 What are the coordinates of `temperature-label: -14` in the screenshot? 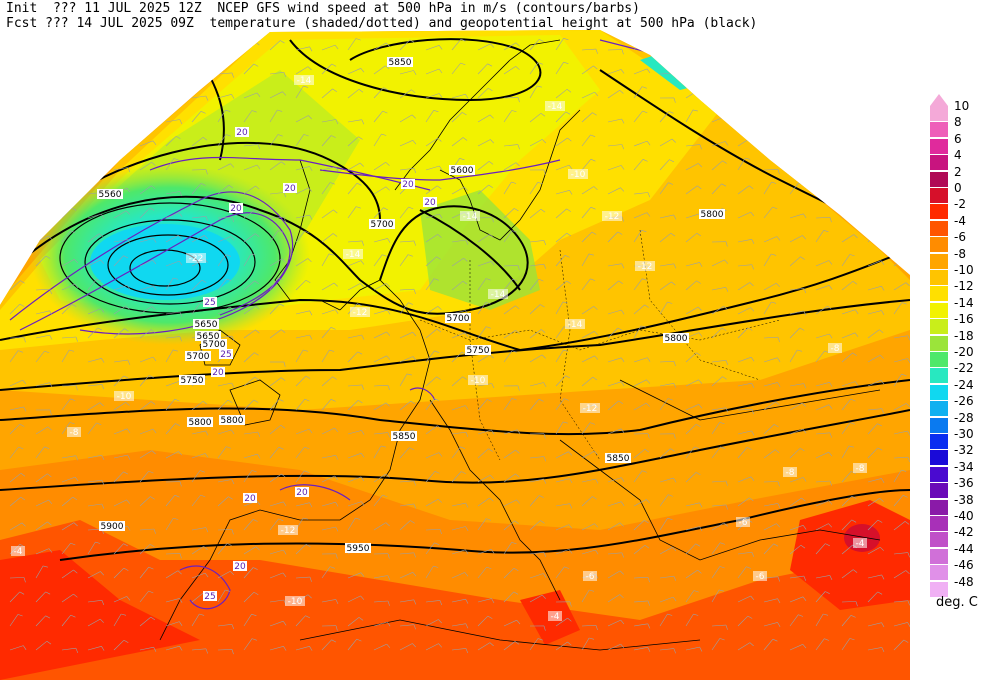 It's located at (304, 81).